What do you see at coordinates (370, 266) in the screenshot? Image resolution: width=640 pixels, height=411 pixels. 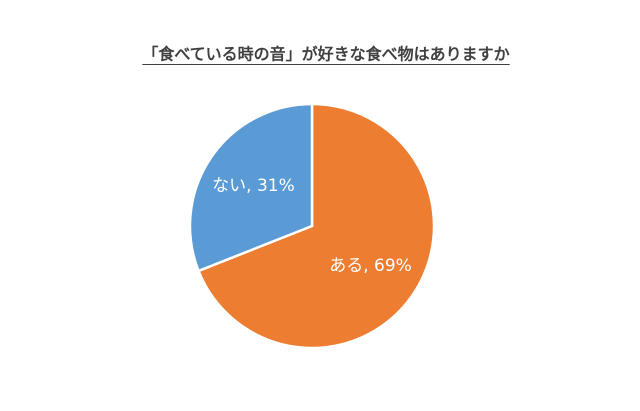 I see `data-label: ある, 69%` at bounding box center [370, 266].